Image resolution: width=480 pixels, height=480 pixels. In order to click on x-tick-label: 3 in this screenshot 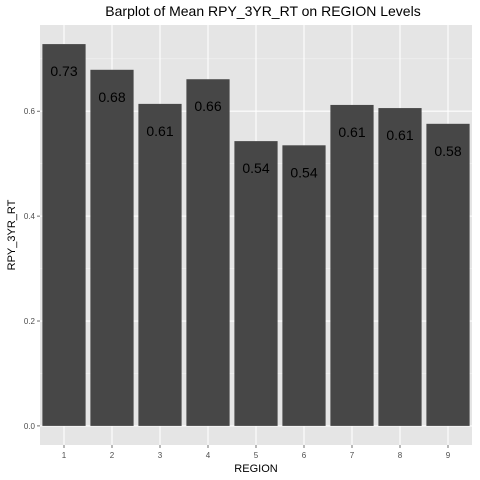, I will do `click(160, 455)`.